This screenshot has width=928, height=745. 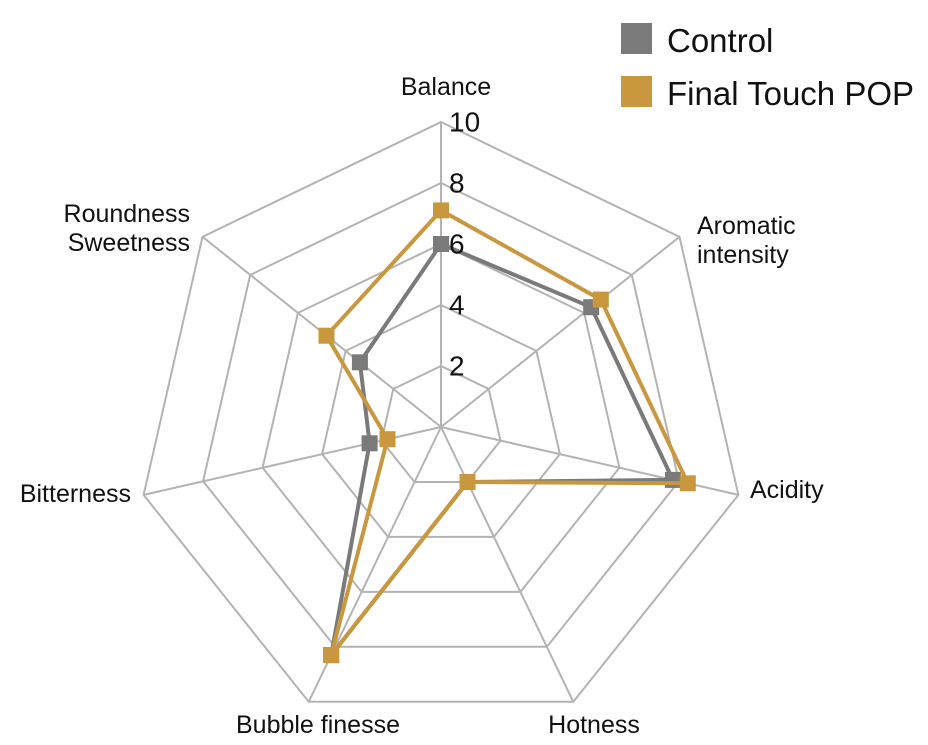 I want to click on legend-item-final-touch-pop: Final Touch POP, so click(x=767, y=93).